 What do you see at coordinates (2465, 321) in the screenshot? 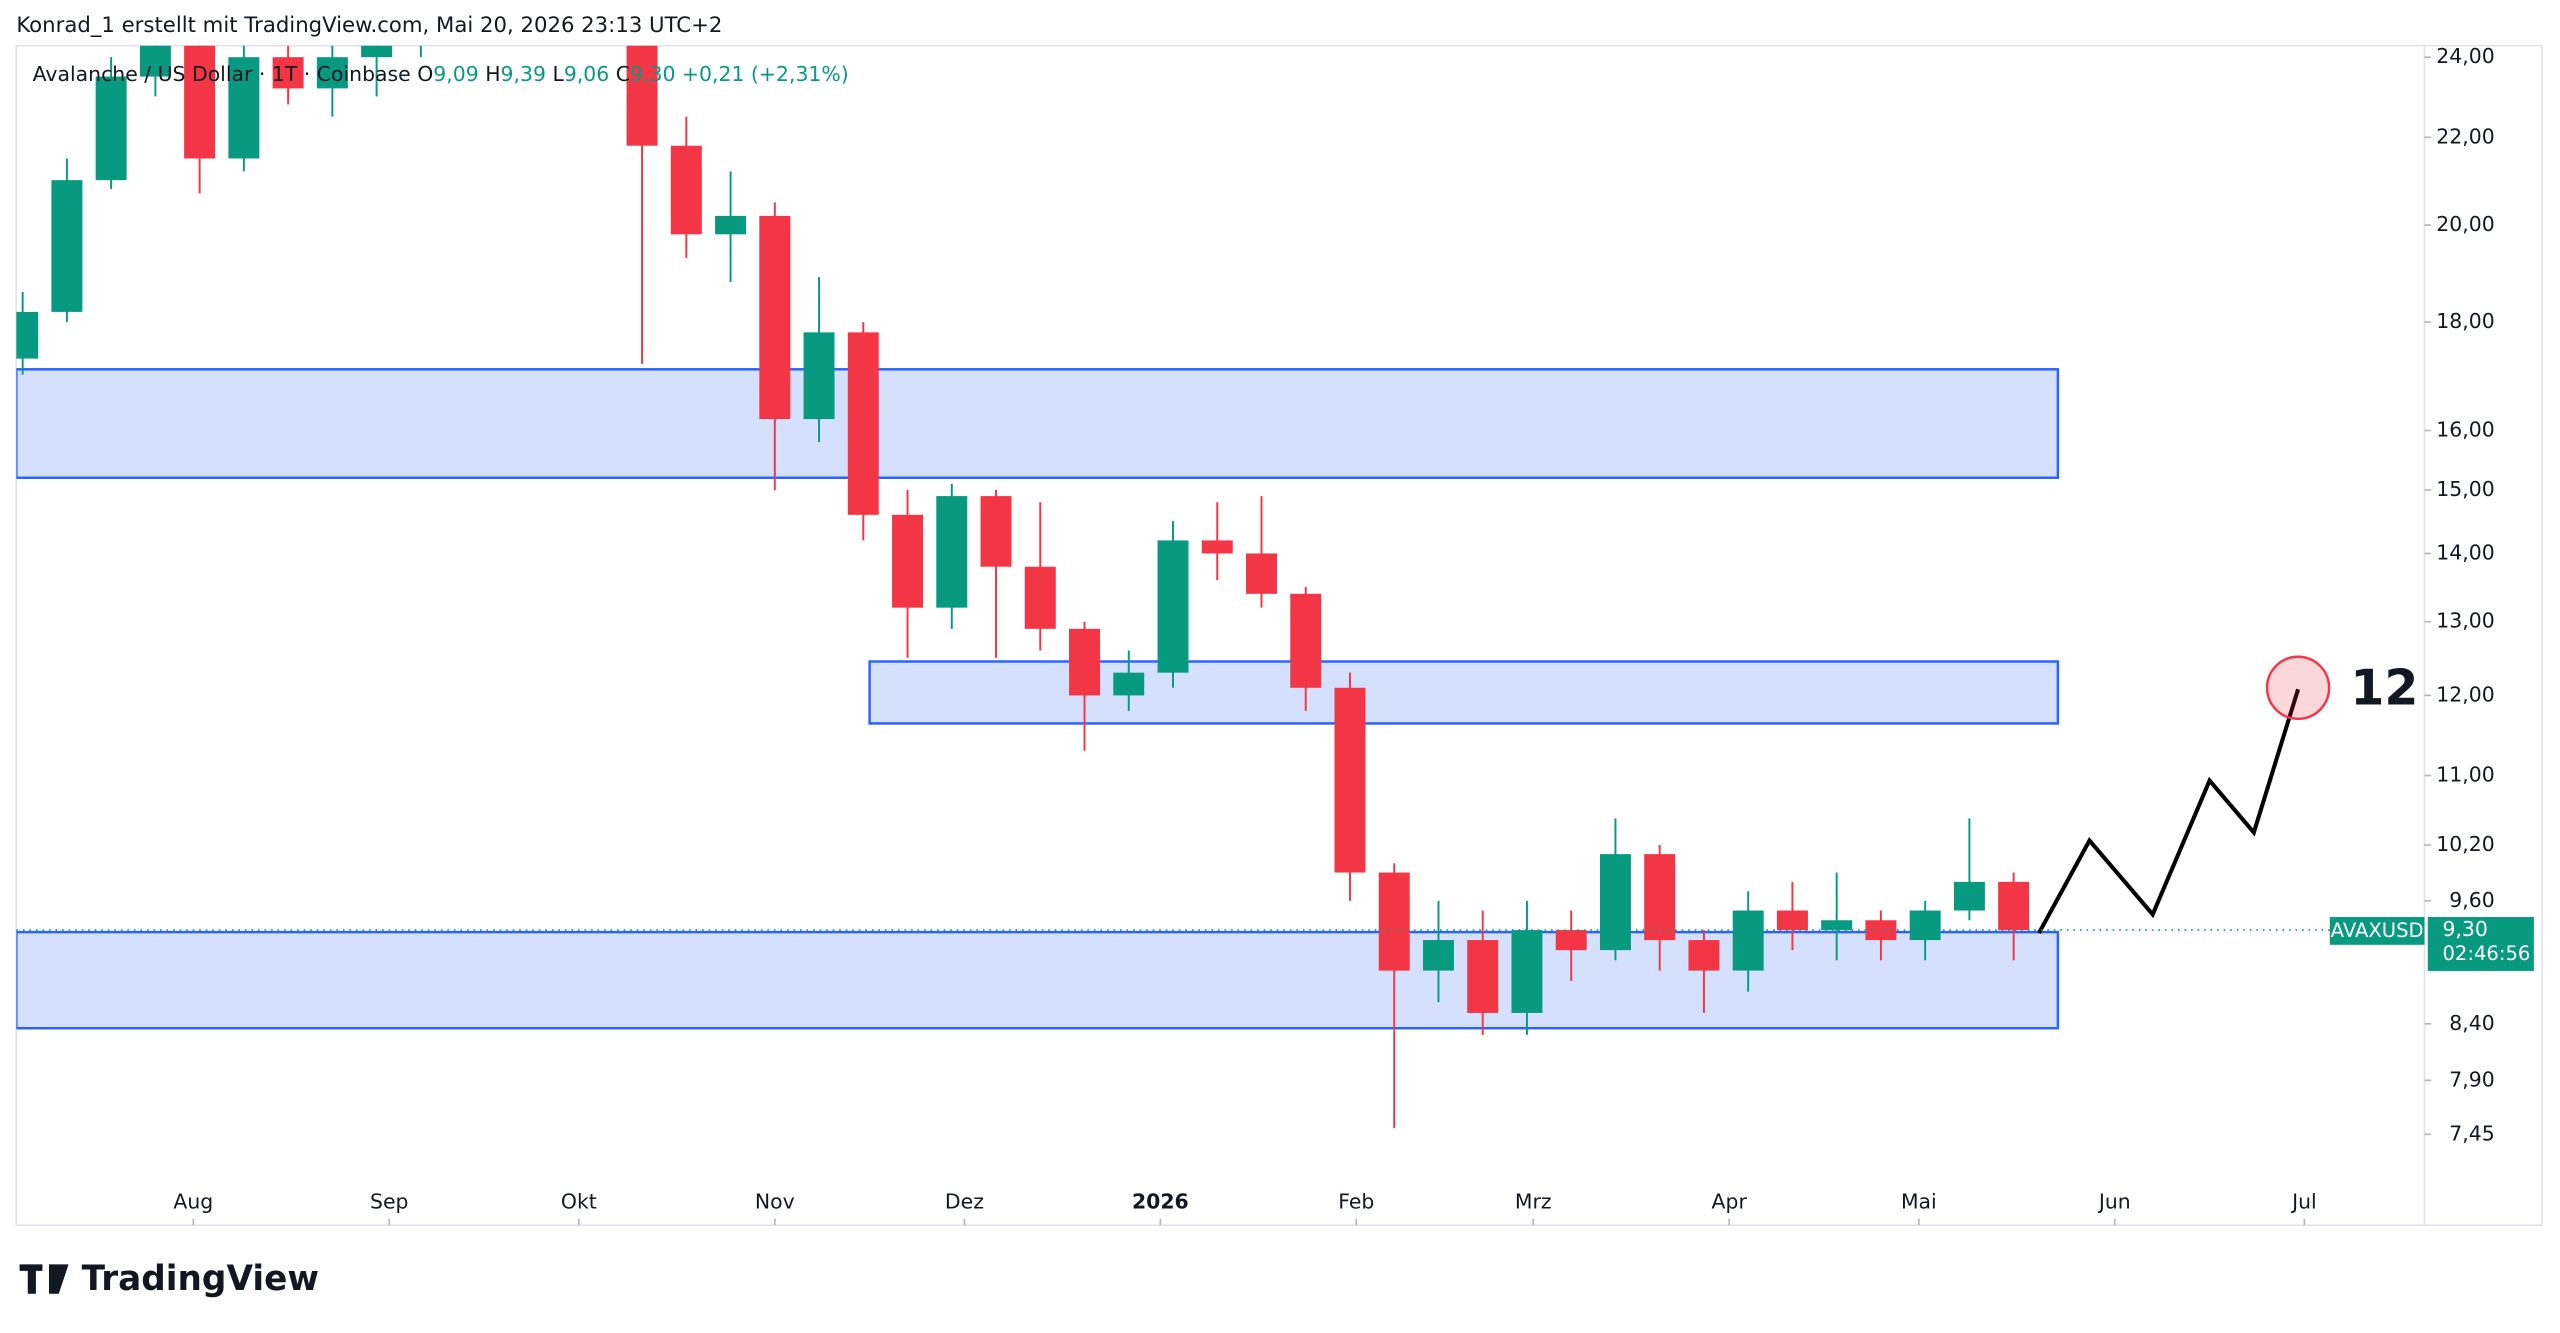
I see `y-tick-label: 18,00` at bounding box center [2465, 321].